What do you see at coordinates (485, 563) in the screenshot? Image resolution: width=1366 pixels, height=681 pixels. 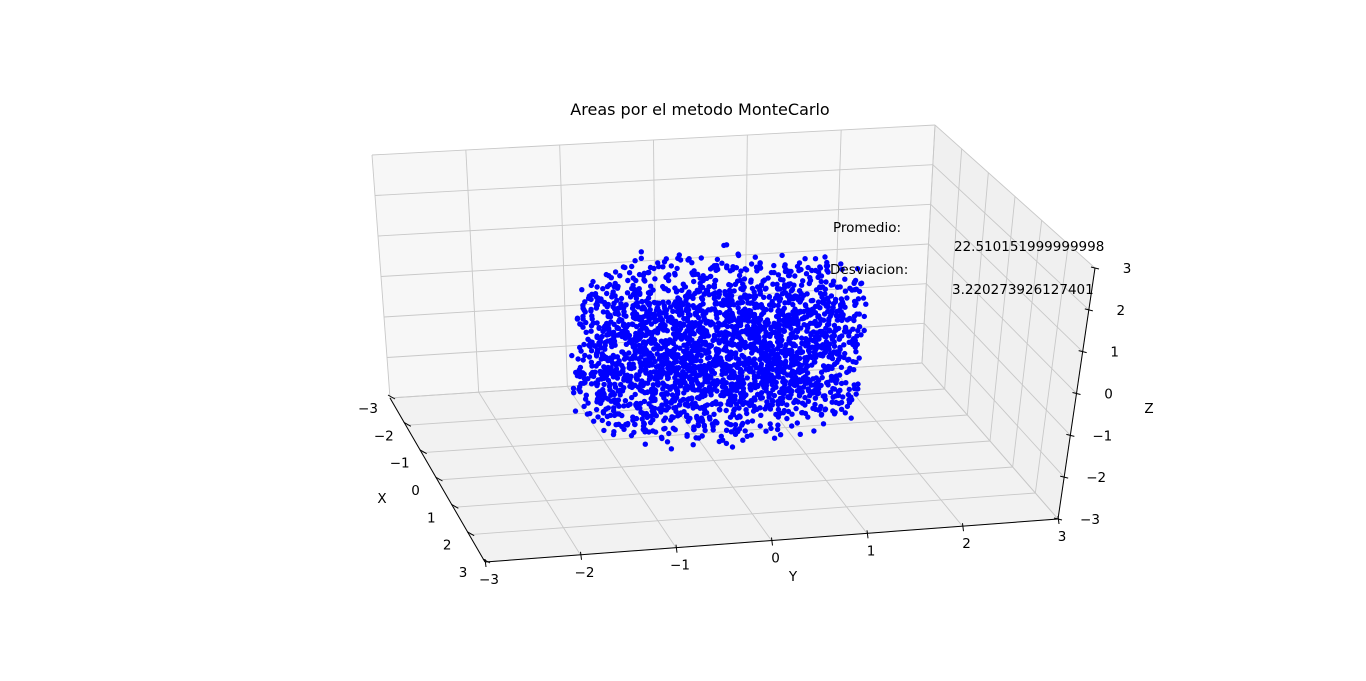 I see `y-tick-mark` at bounding box center [485, 563].